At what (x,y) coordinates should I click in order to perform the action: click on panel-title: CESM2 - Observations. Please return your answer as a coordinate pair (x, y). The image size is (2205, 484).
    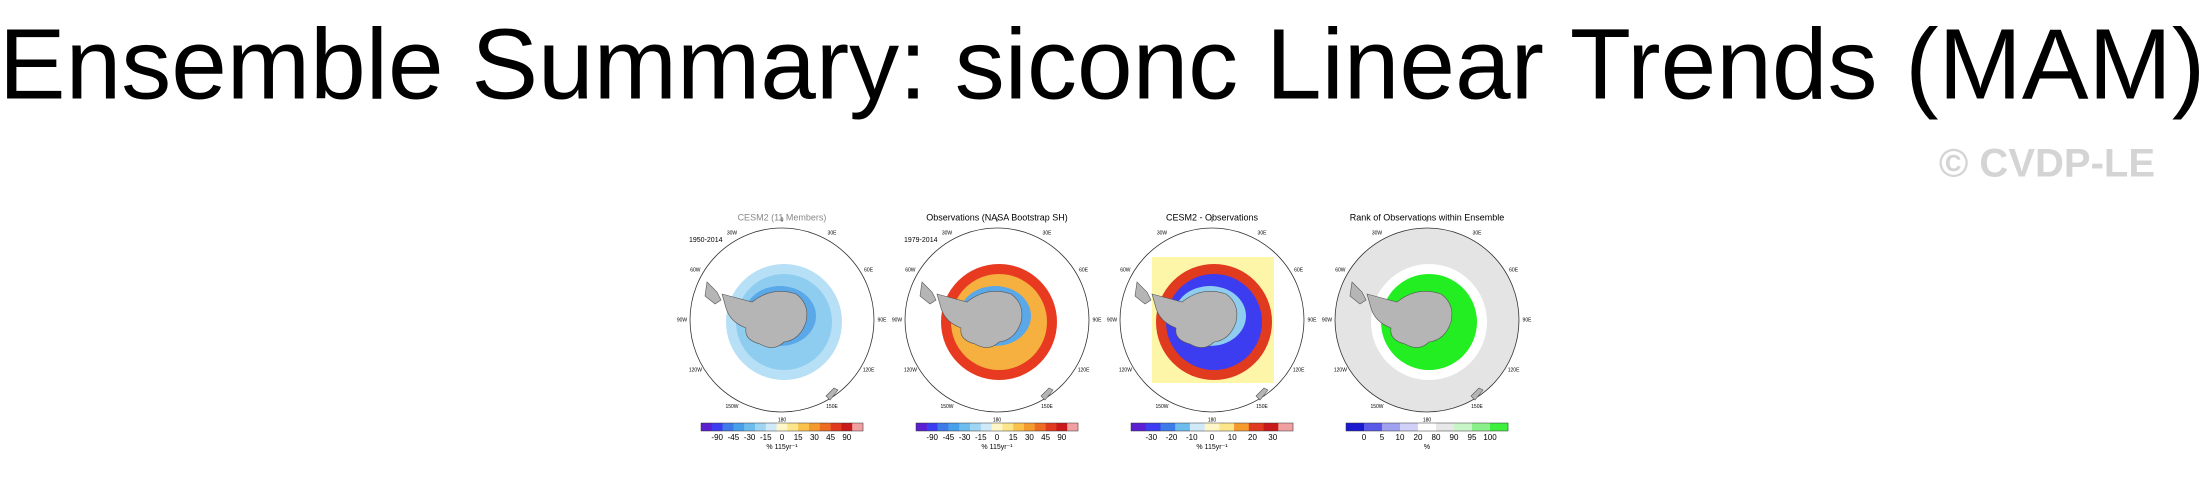
    Looking at the image, I should click on (1212, 217).